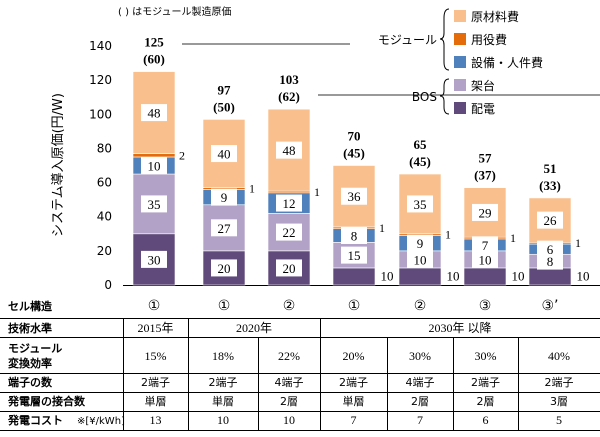  Describe the element at coordinates (420, 161) in the screenshot. I see `module-cost-label: (45)` at that location.